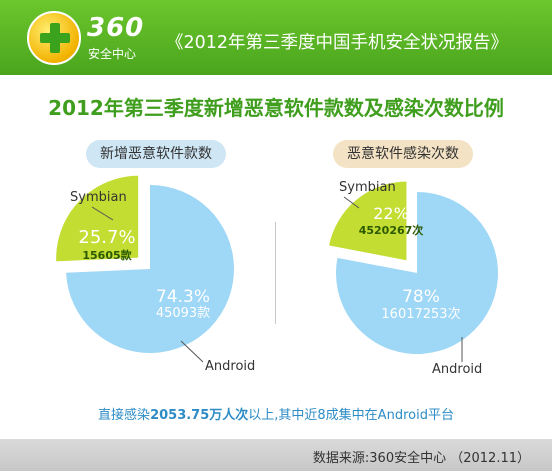 This screenshot has width=552, height=471. Describe the element at coordinates (116, 28) in the screenshot. I see `brand-number: 360` at that location.